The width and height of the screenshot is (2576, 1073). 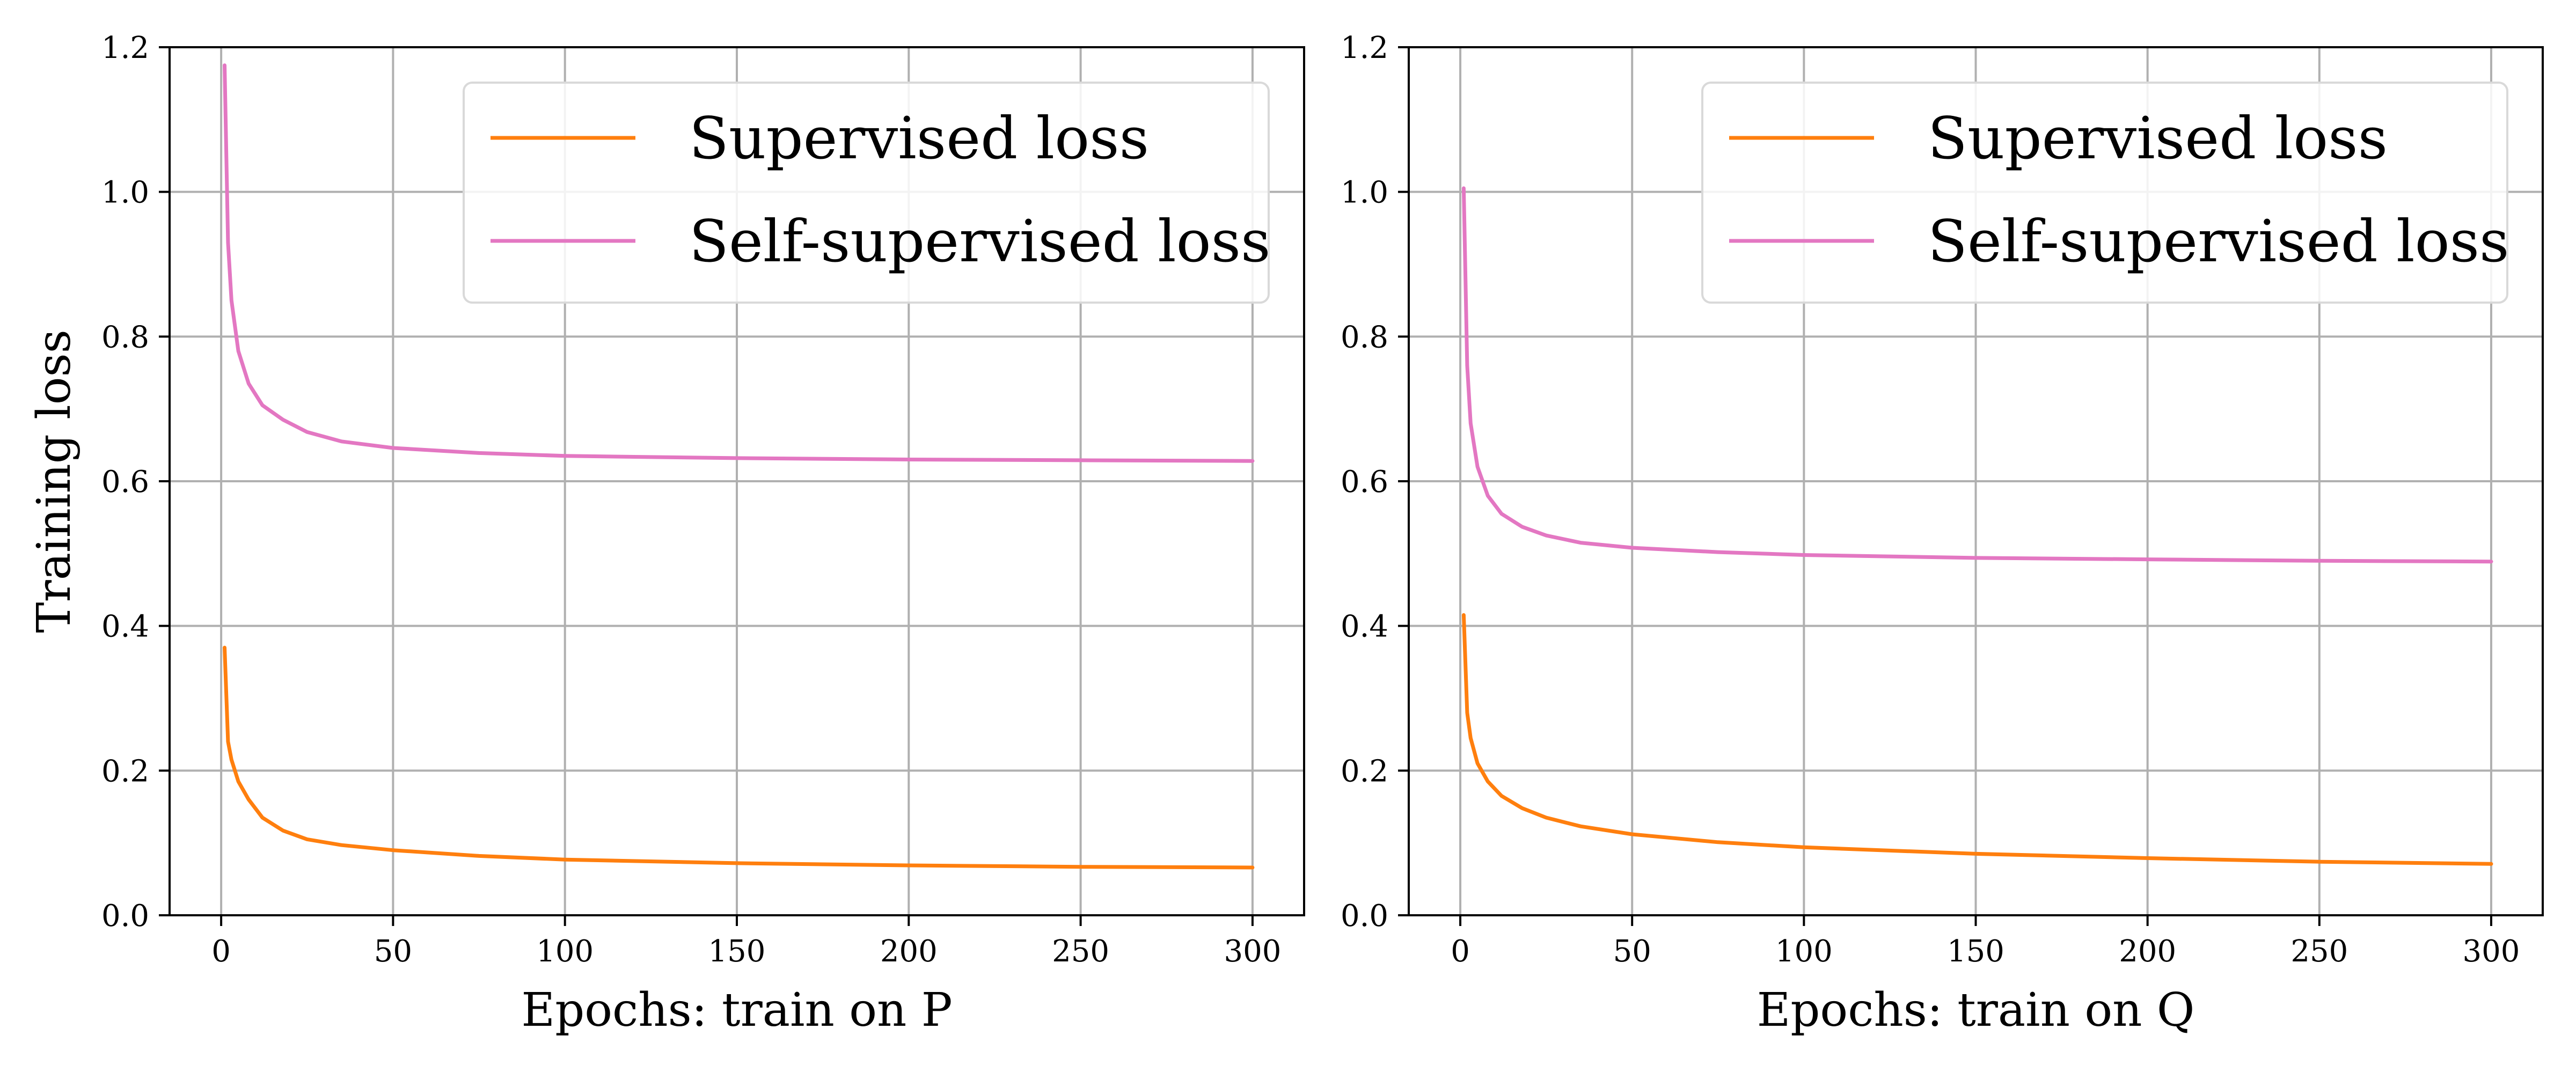 What do you see at coordinates (54, 481) in the screenshot?
I see `y-axis-label: Training loss` at bounding box center [54, 481].